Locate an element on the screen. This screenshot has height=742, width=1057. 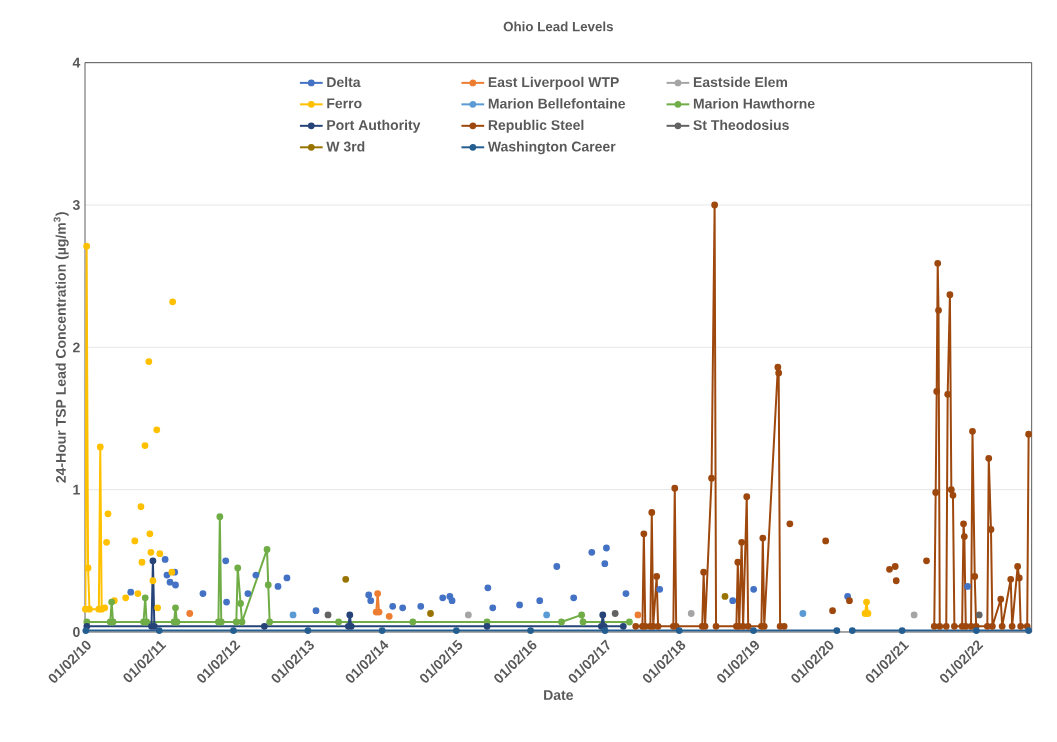
legend-label: Ferro is located at coordinates (344, 103).